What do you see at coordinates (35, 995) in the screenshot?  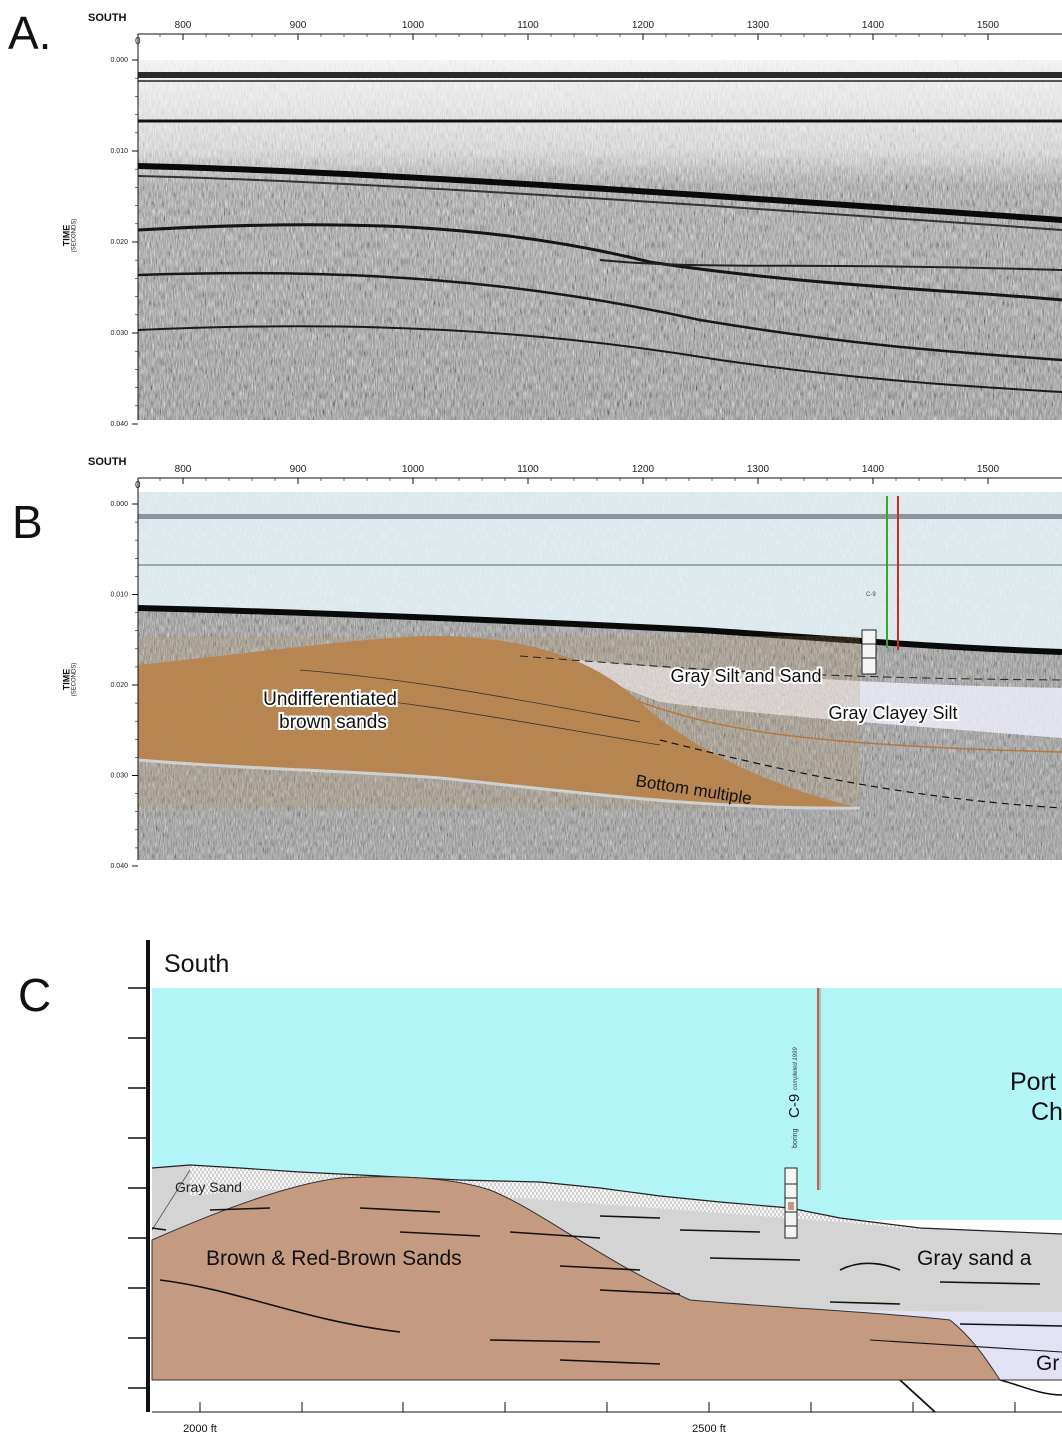 I see `panel-c-letter: C` at bounding box center [35, 995].